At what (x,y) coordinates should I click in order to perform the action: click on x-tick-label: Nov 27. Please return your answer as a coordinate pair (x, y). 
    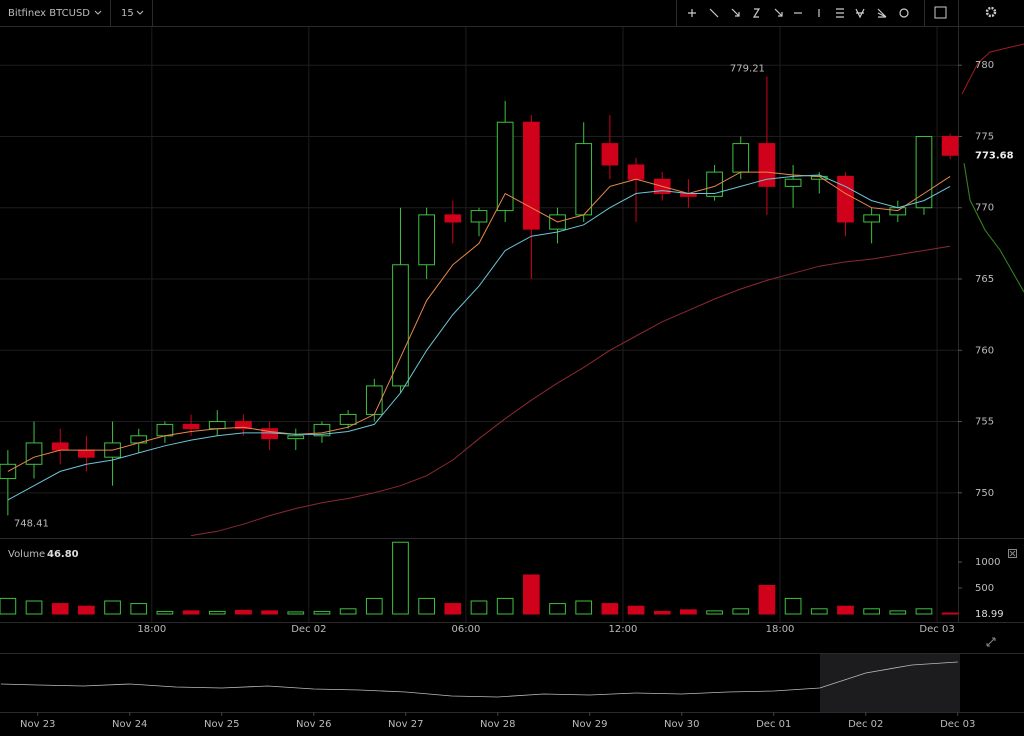
    Looking at the image, I should click on (405, 724).